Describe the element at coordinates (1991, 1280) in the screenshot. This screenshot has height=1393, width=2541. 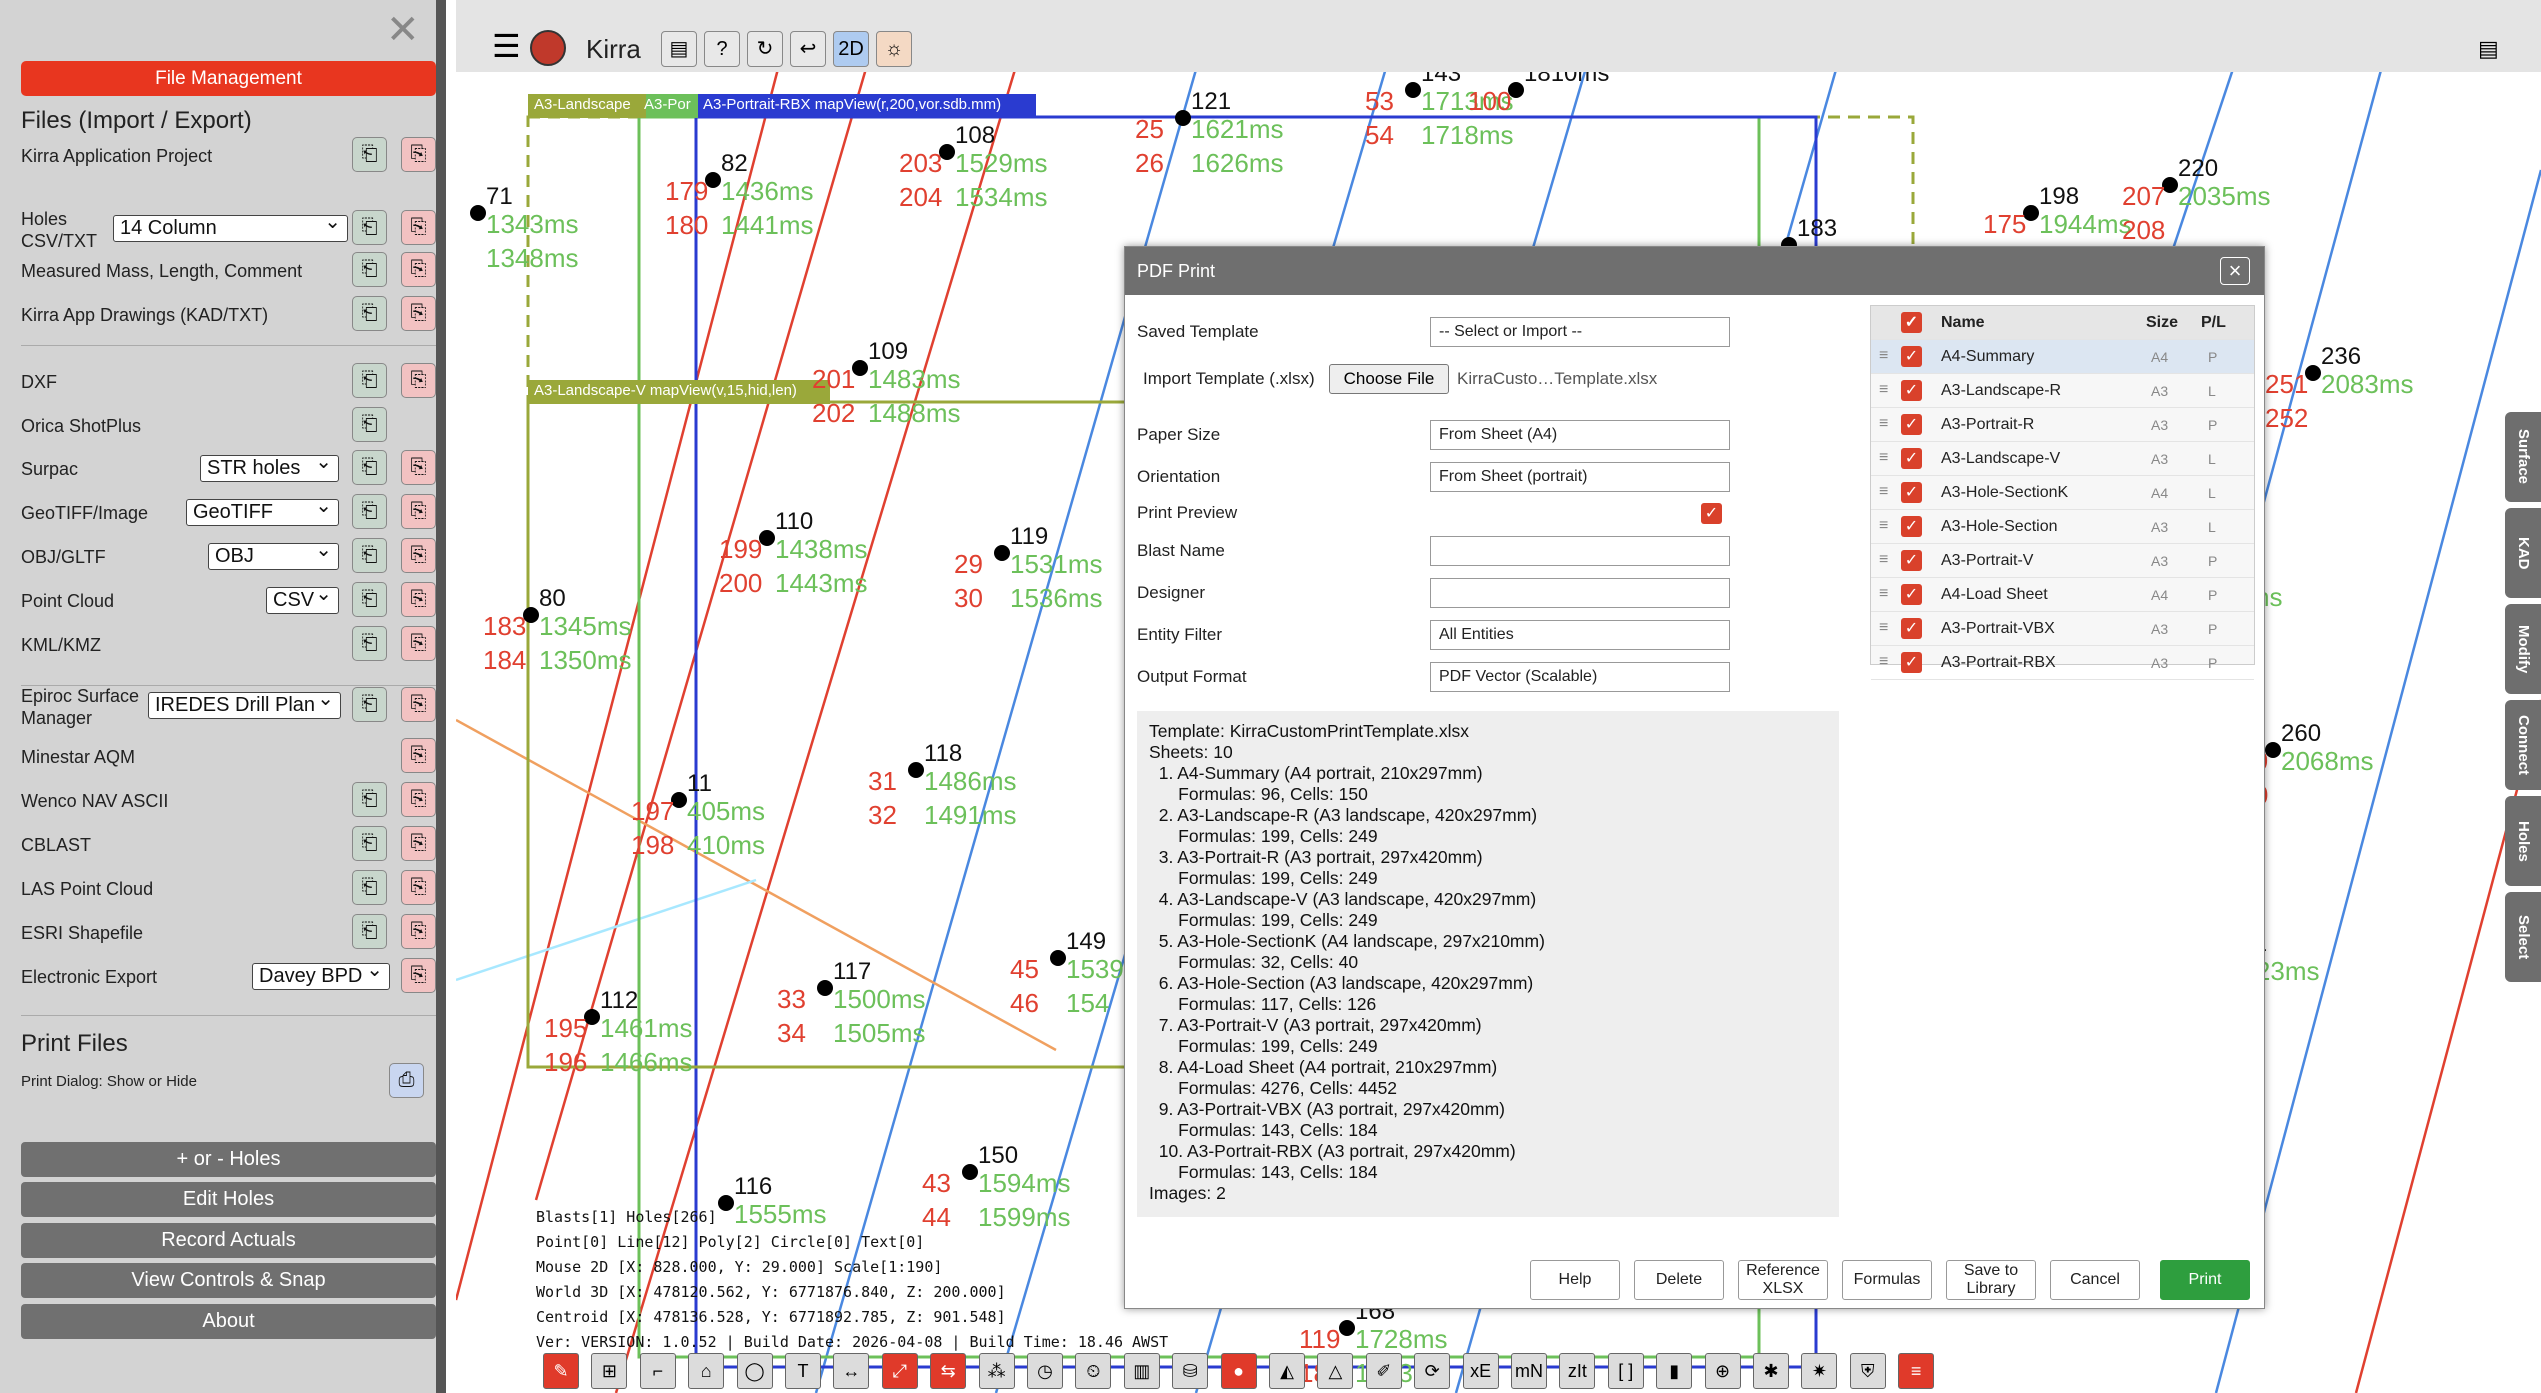
I see `save-to-library-button: Save to Library` at that location.